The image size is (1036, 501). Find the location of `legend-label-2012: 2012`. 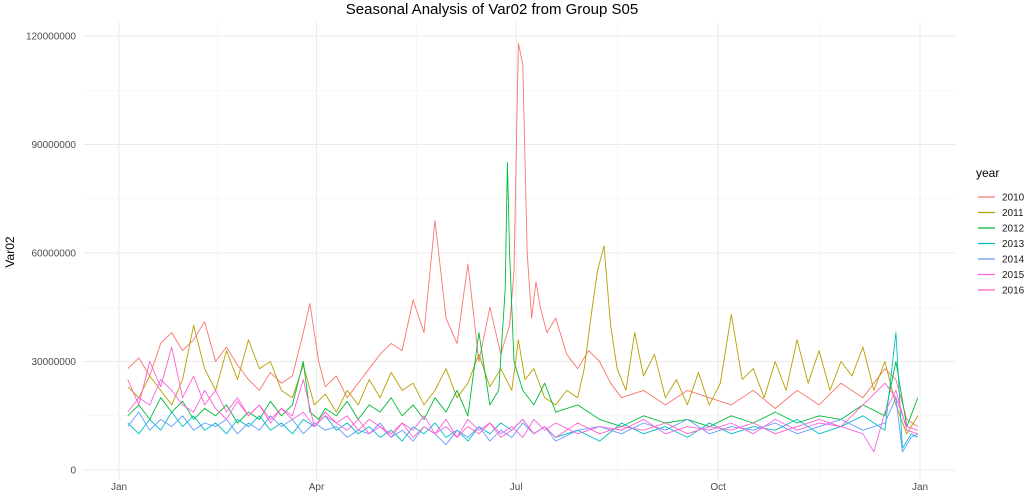

legend-label-2012: 2012 is located at coordinates (1013, 229).